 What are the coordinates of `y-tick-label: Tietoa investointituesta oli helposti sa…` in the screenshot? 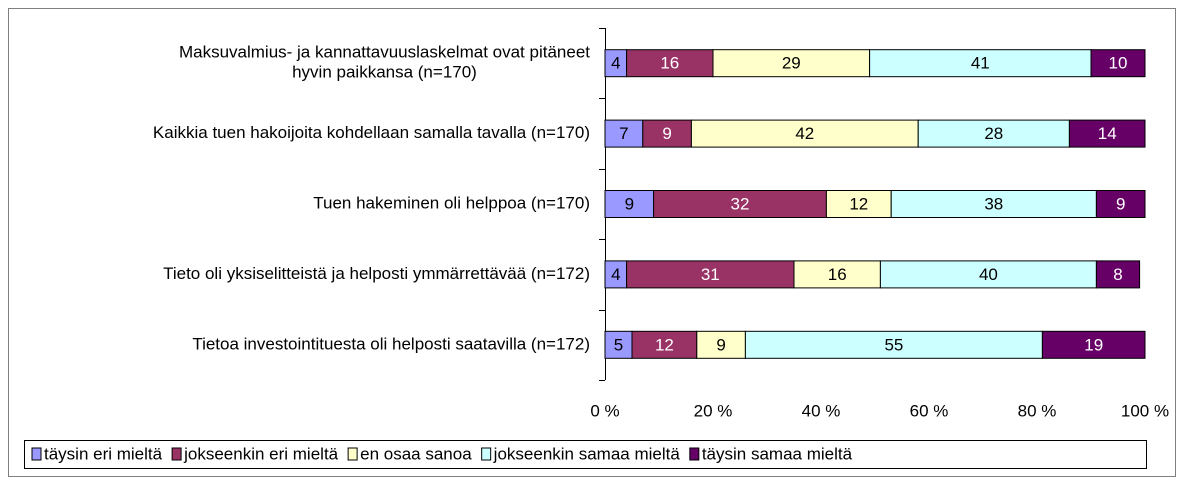 It's located at (391, 343).